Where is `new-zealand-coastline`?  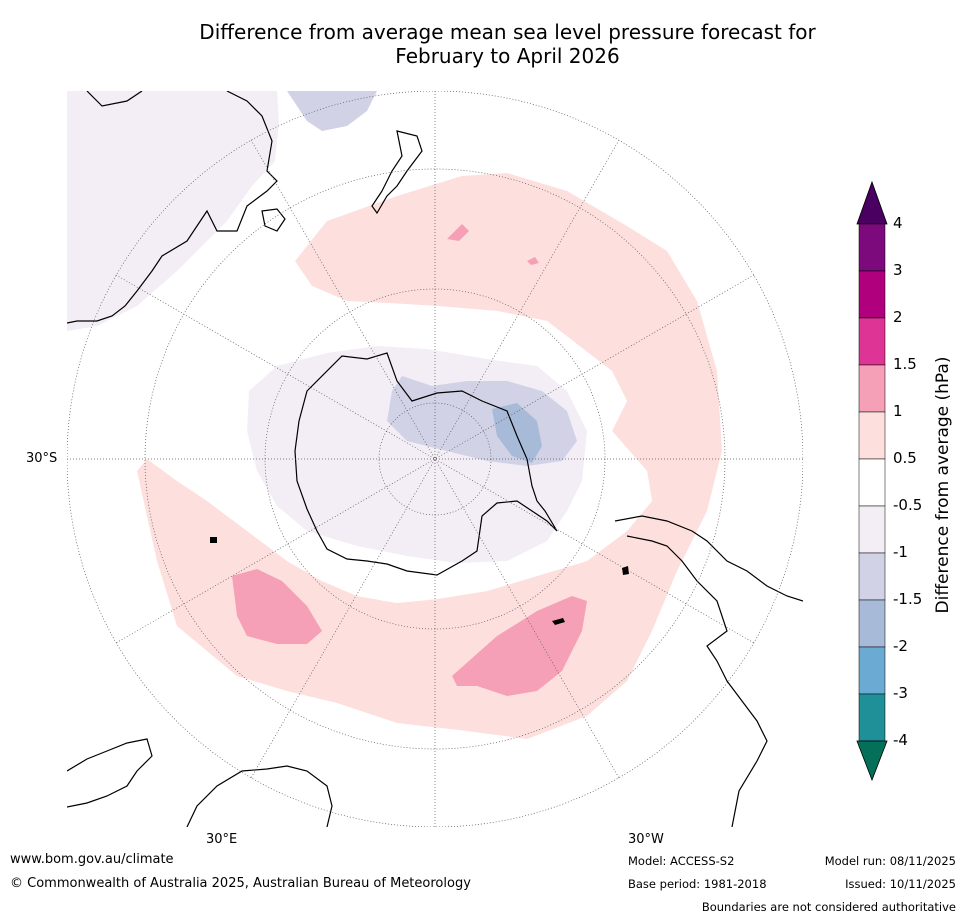 new-zealand-coastline is located at coordinates (397, 172).